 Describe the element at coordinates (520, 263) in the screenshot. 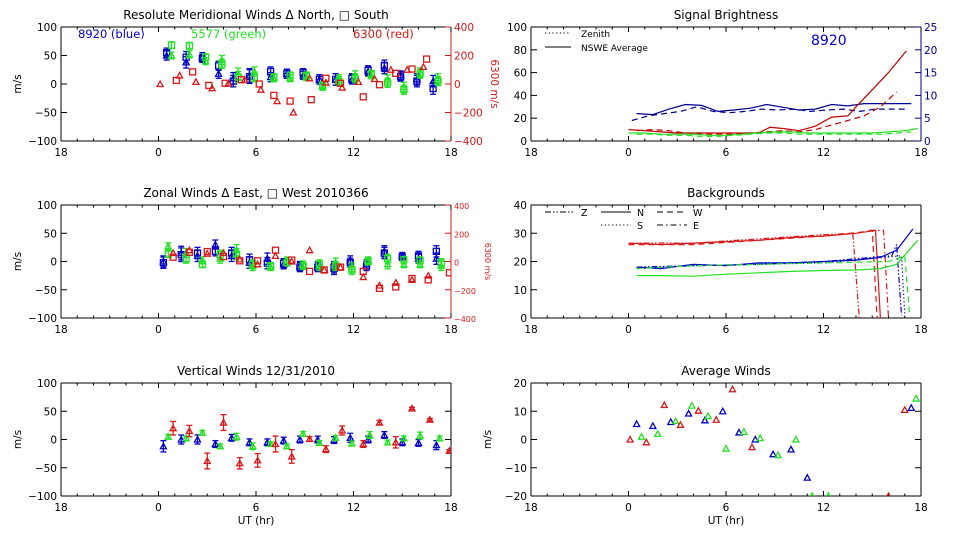

I see `y-tick-label: 20` at that location.